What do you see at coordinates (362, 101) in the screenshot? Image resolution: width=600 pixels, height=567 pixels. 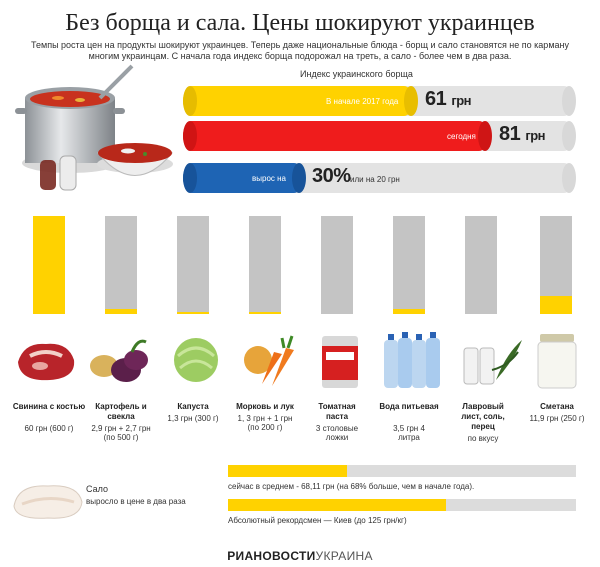 I see `index-label-start: В начале 2017 года` at bounding box center [362, 101].